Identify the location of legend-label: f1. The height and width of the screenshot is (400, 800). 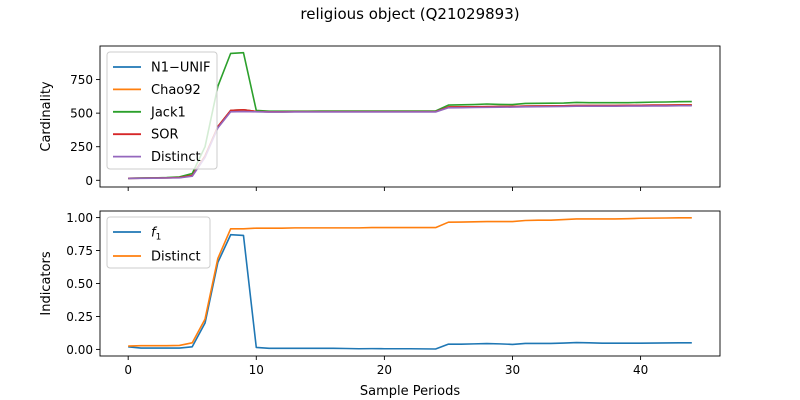
(156, 234).